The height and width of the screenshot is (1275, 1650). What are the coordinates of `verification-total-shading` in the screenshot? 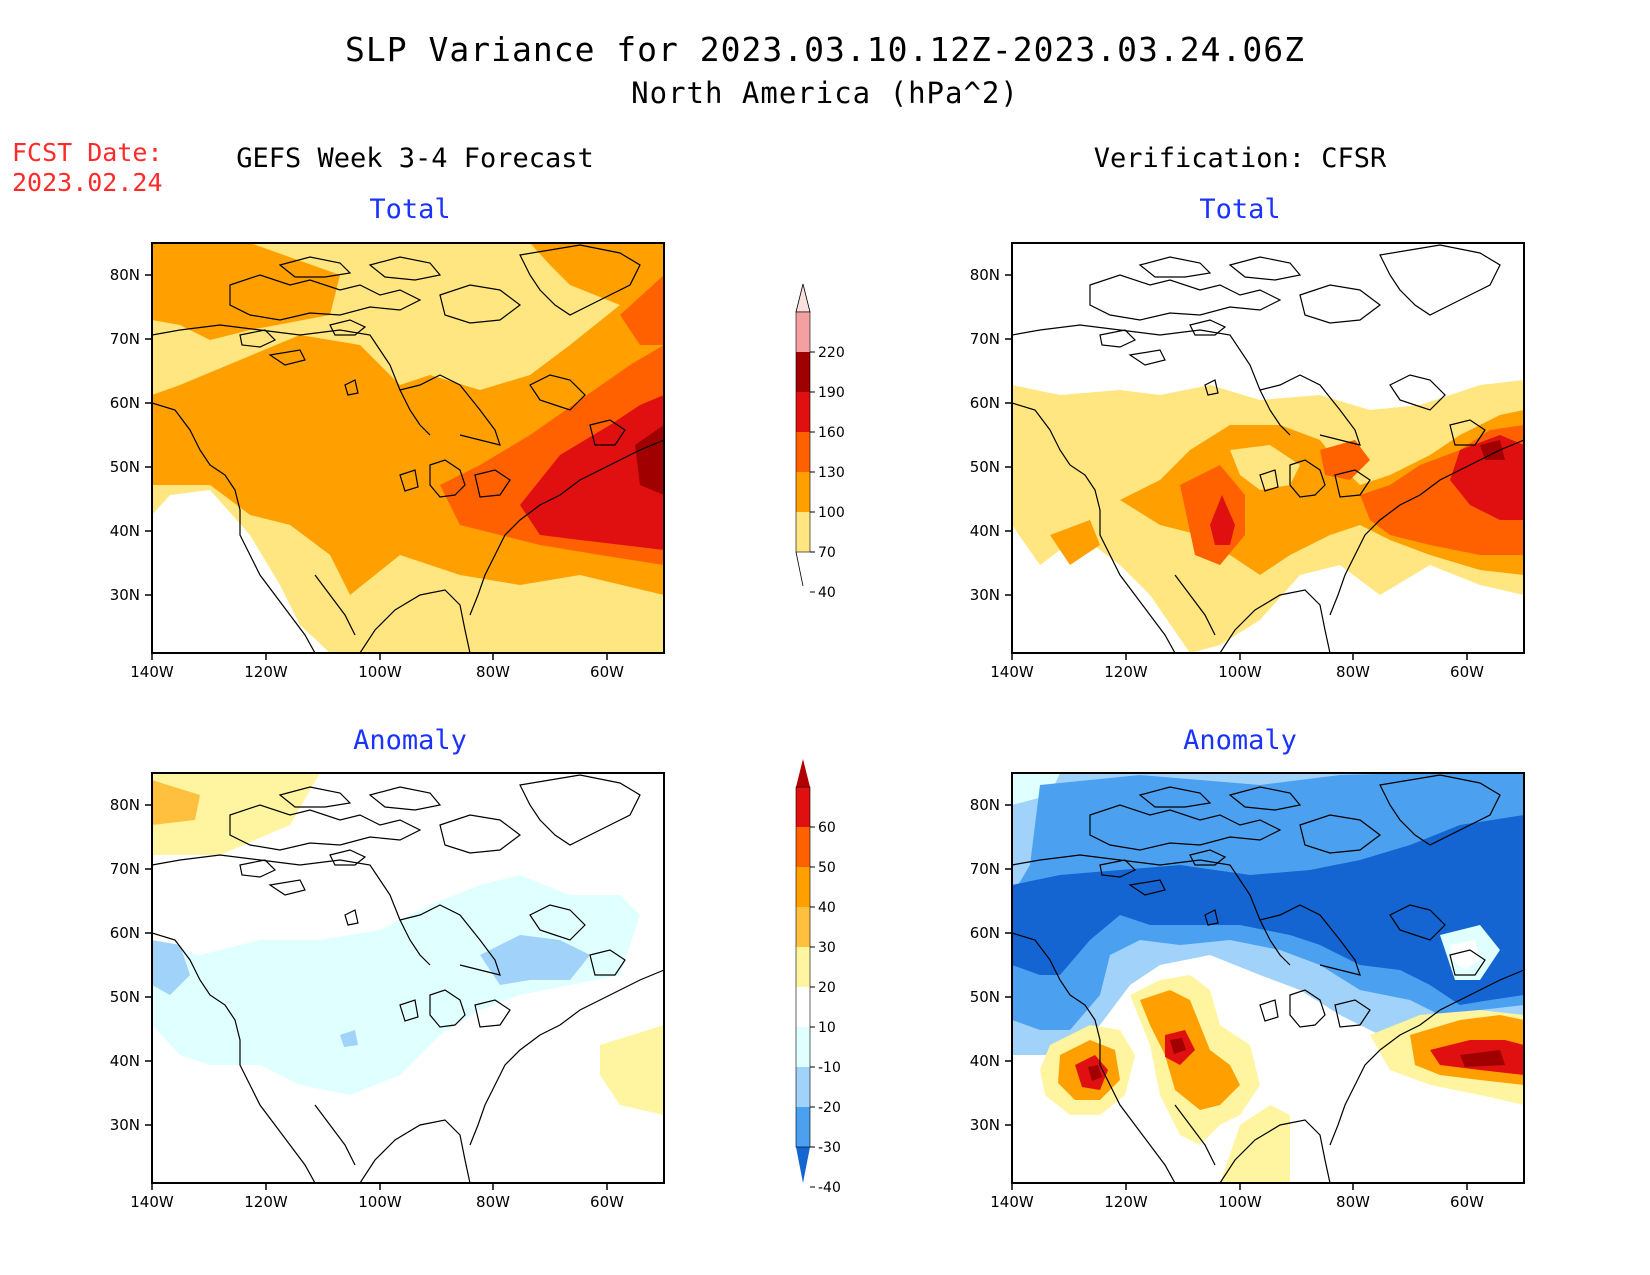 It's located at (1268, 448).